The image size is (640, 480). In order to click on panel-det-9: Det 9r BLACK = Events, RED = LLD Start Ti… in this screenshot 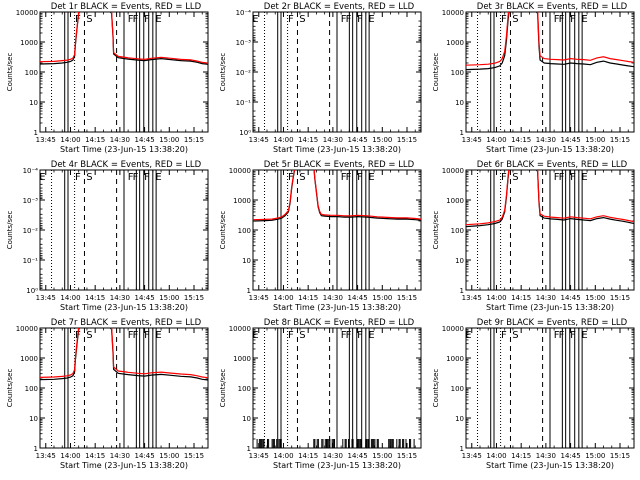, I will do `click(533, 394)`.